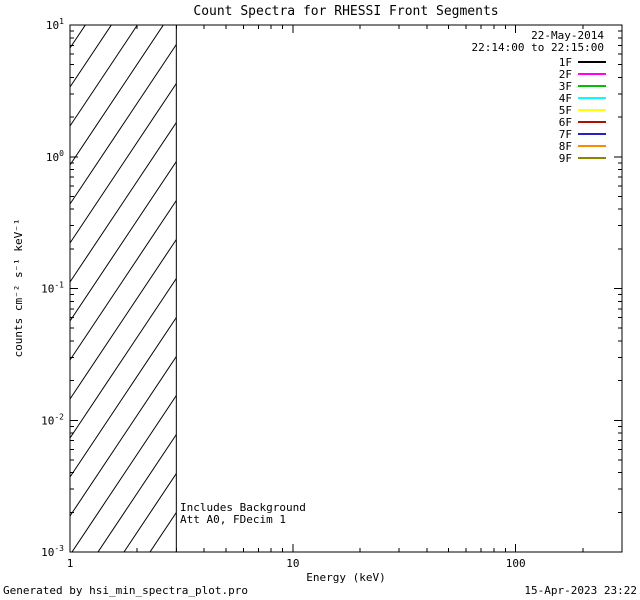 The width and height of the screenshot is (640, 600). Describe the element at coordinates (565, 134) in the screenshot. I see `legend-label: 7F` at that location.